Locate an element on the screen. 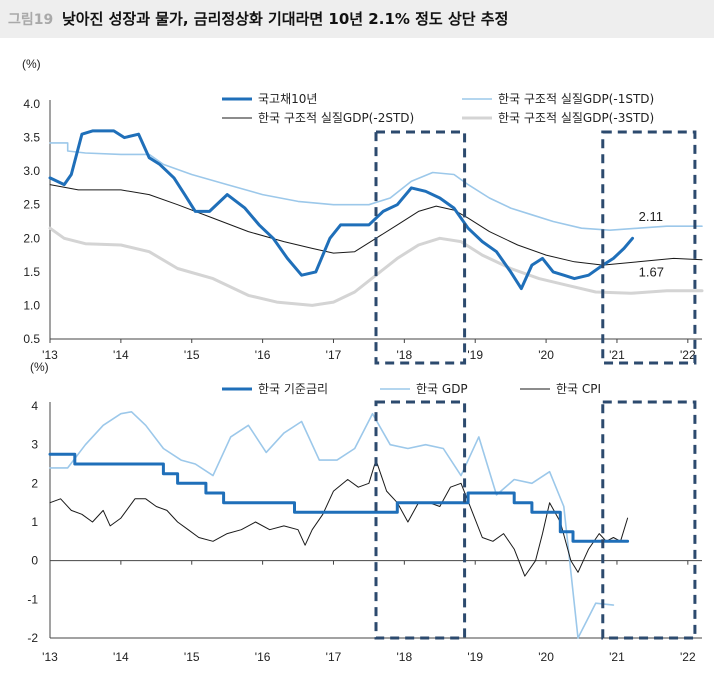 Image resolution: width=714 pixels, height=685 pixels. y-tick-label: 3 is located at coordinates (34, 445).